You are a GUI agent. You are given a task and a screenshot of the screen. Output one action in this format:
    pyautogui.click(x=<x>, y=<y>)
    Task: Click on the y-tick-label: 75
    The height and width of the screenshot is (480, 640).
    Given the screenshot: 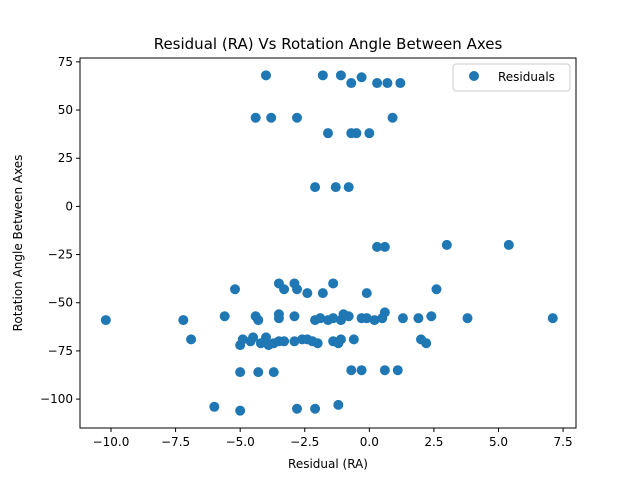 What is the action you would take?
    pyautogui.click(x=65, y=62)
    